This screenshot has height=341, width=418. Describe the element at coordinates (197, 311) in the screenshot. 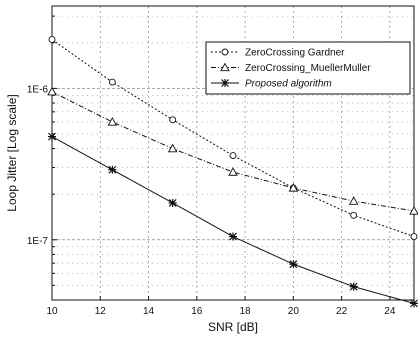

I see `x-tick-label: 16` at that location.